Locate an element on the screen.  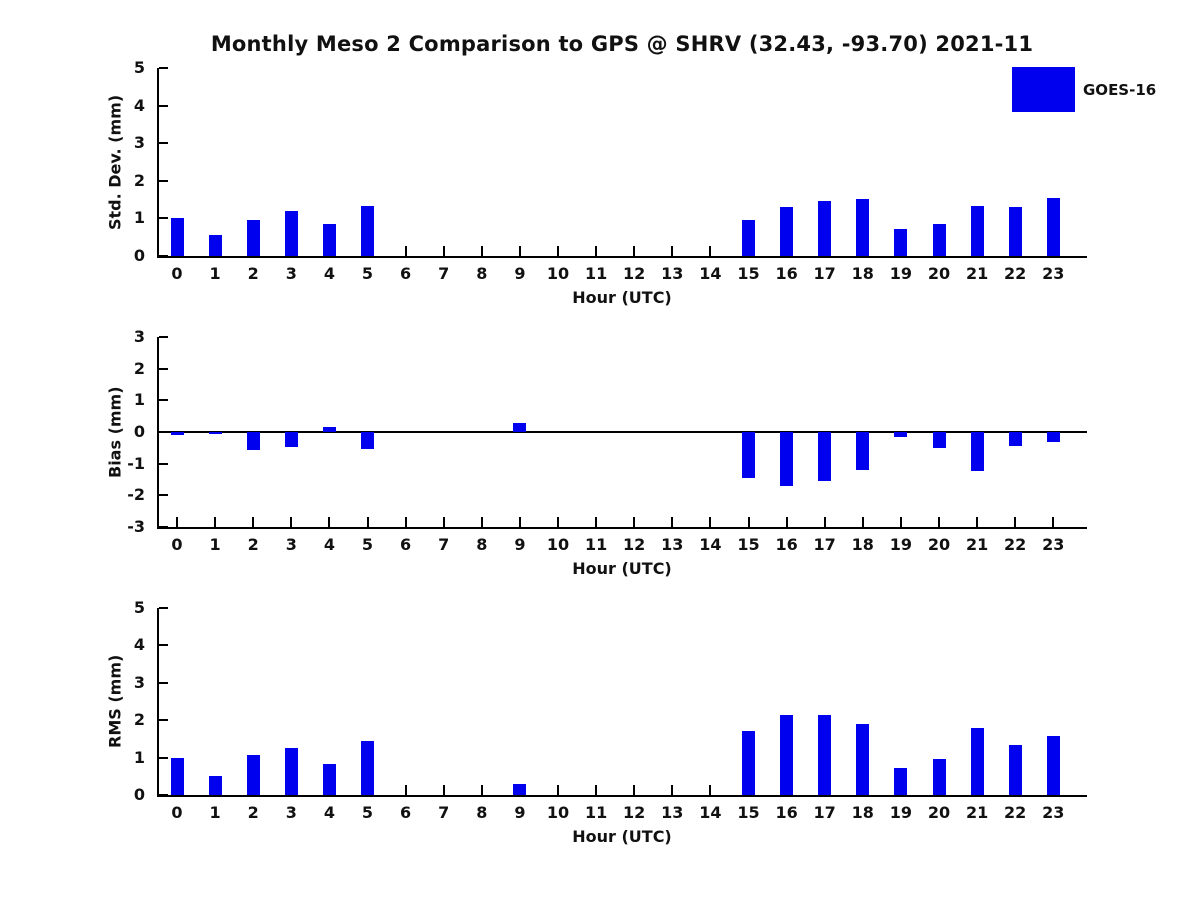
x-axis-label-std-dev: Hour (UTC) is located at coordinates (622, 297).